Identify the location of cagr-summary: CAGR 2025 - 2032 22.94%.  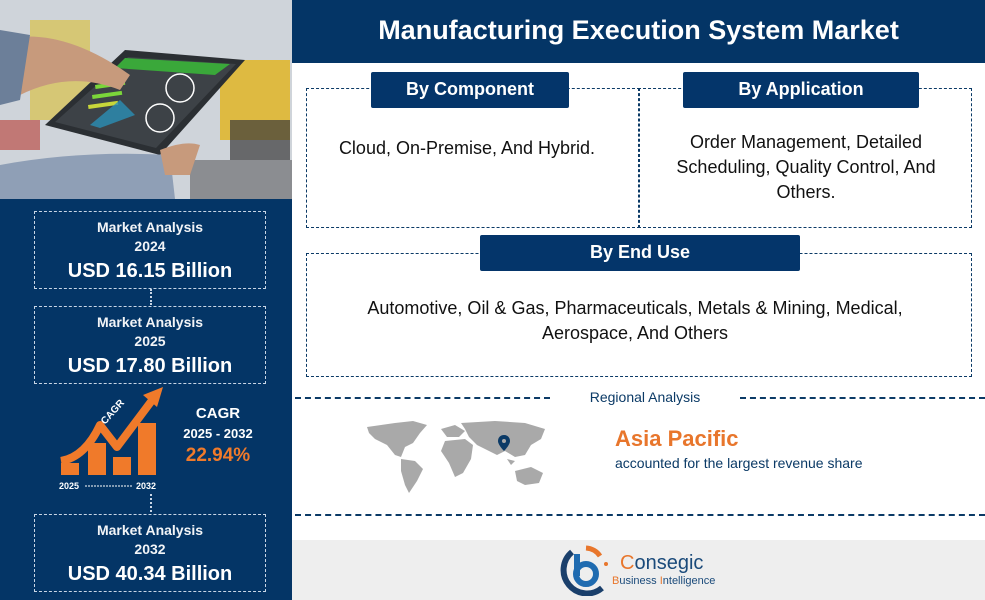
(218, 436).